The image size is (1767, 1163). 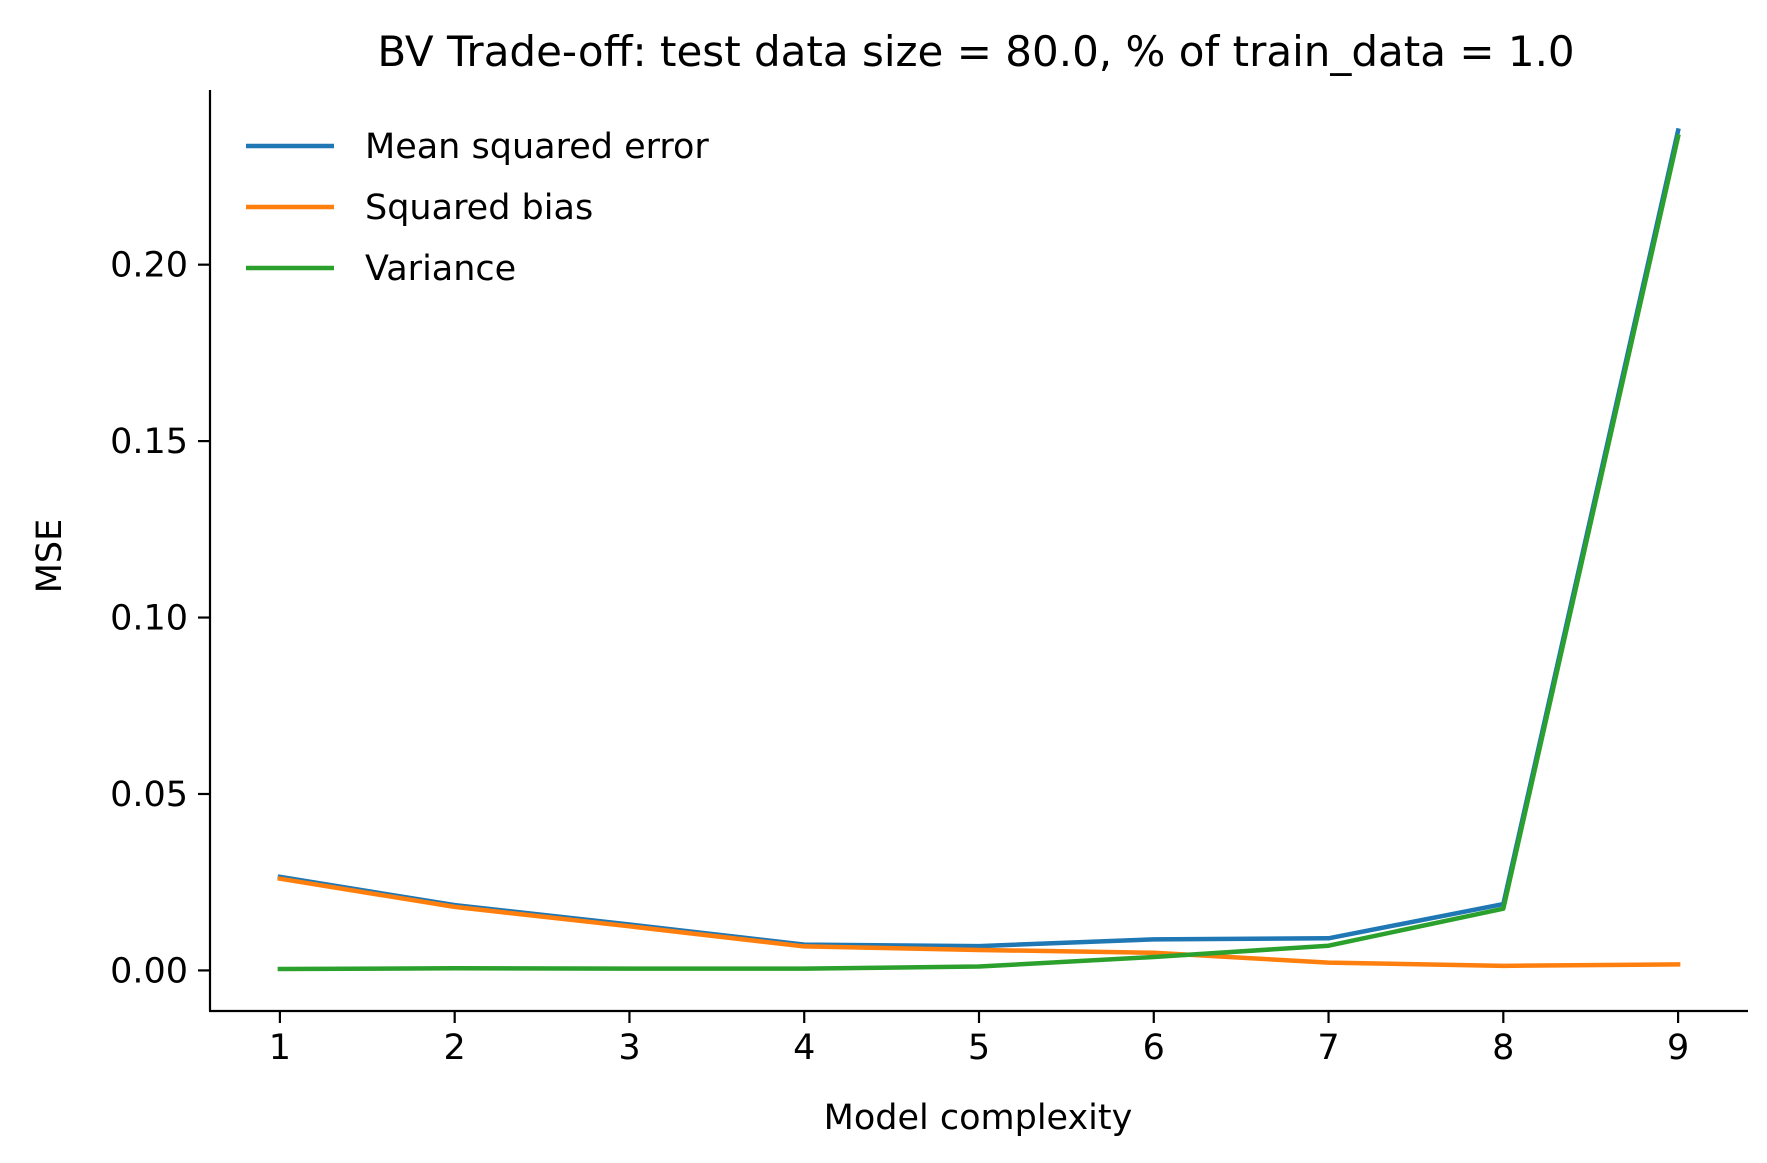 What do you see at coordinates (149, 442) in the screenshot?
I see `y-tick-label: 0.15` at bounding box center [149, 442].